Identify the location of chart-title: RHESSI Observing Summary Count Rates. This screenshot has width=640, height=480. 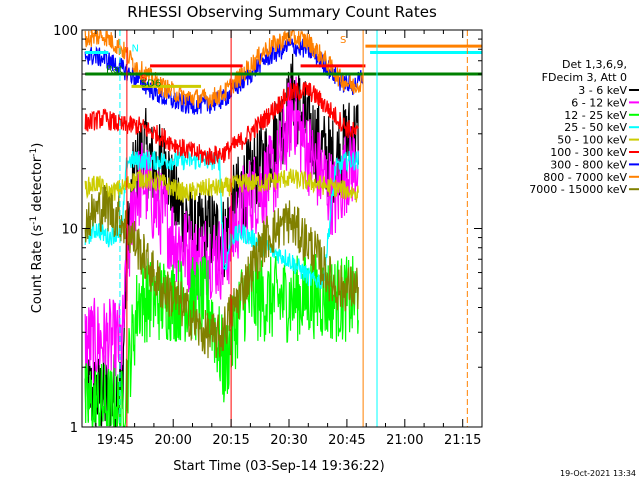
(282, 12).